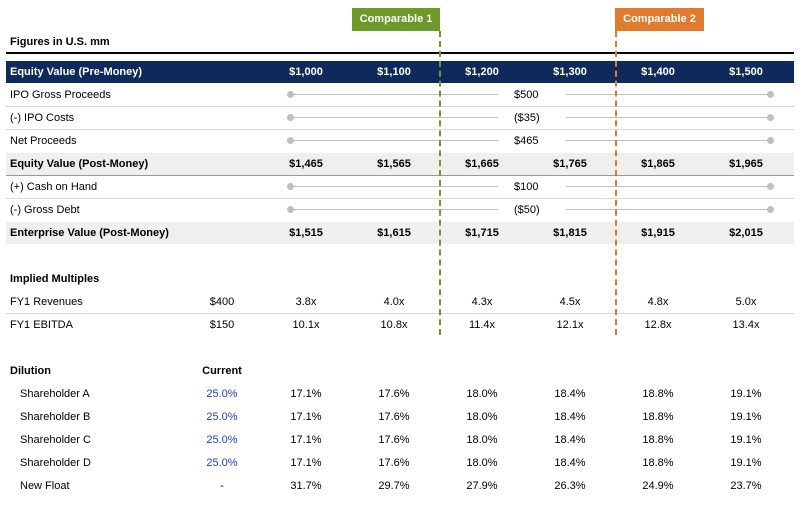 This screenshot has height=506, width=800. Describe the element at coordinates (570, 325) in the screenshot. I see `multiple-value: 12.1x` at that location.